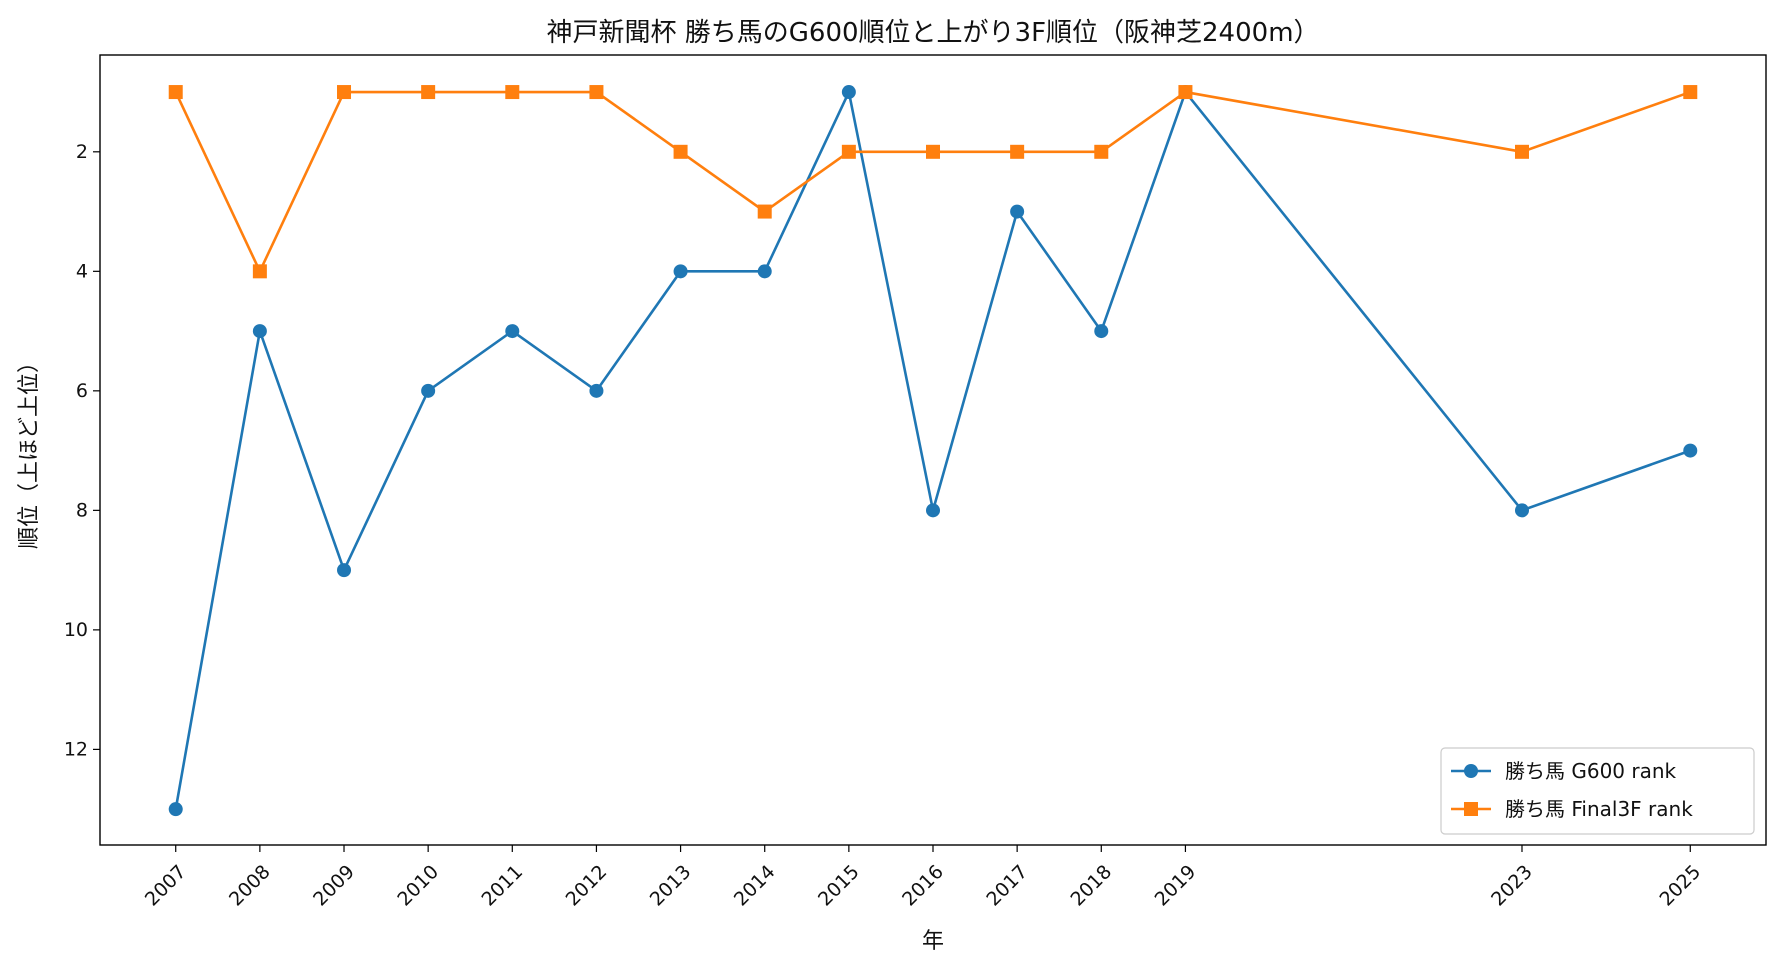 This screenshot has width=1782, height=973. What do you see at coordinates (29, 450) in the screenshot?
I see `y-axis-label: 順位（上ほど上位）` at bounding box center [29, 450].